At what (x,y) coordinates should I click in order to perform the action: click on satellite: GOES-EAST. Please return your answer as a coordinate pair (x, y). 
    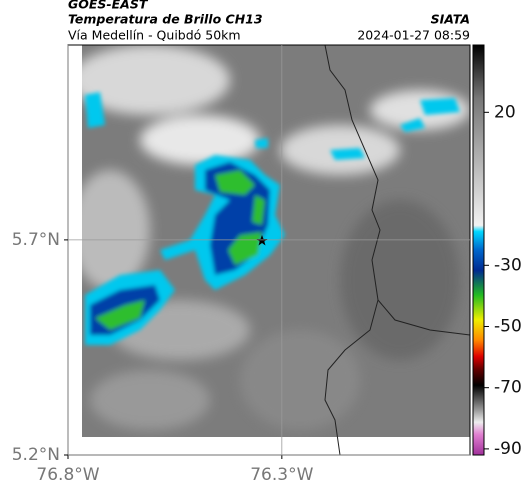
    Looking at the image, I should click on (108, 6).